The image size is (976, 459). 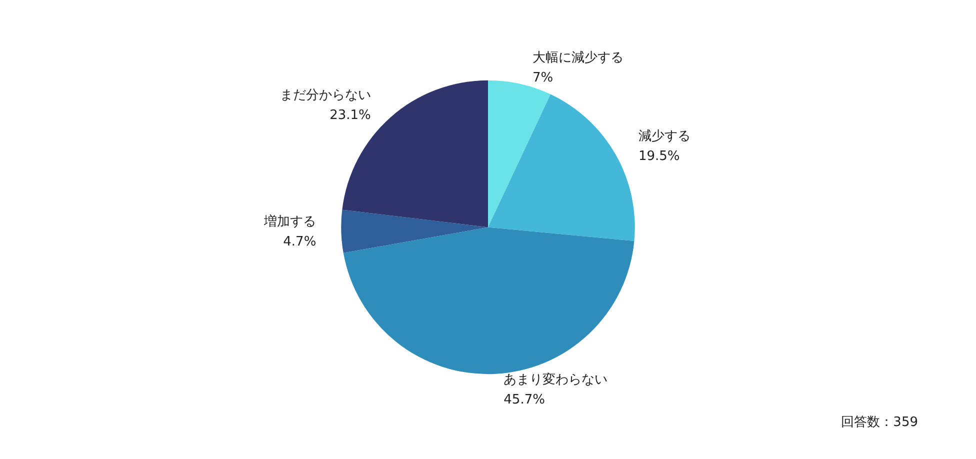 I want to click on slice-label: 増加する, so click(x=289, y=221).